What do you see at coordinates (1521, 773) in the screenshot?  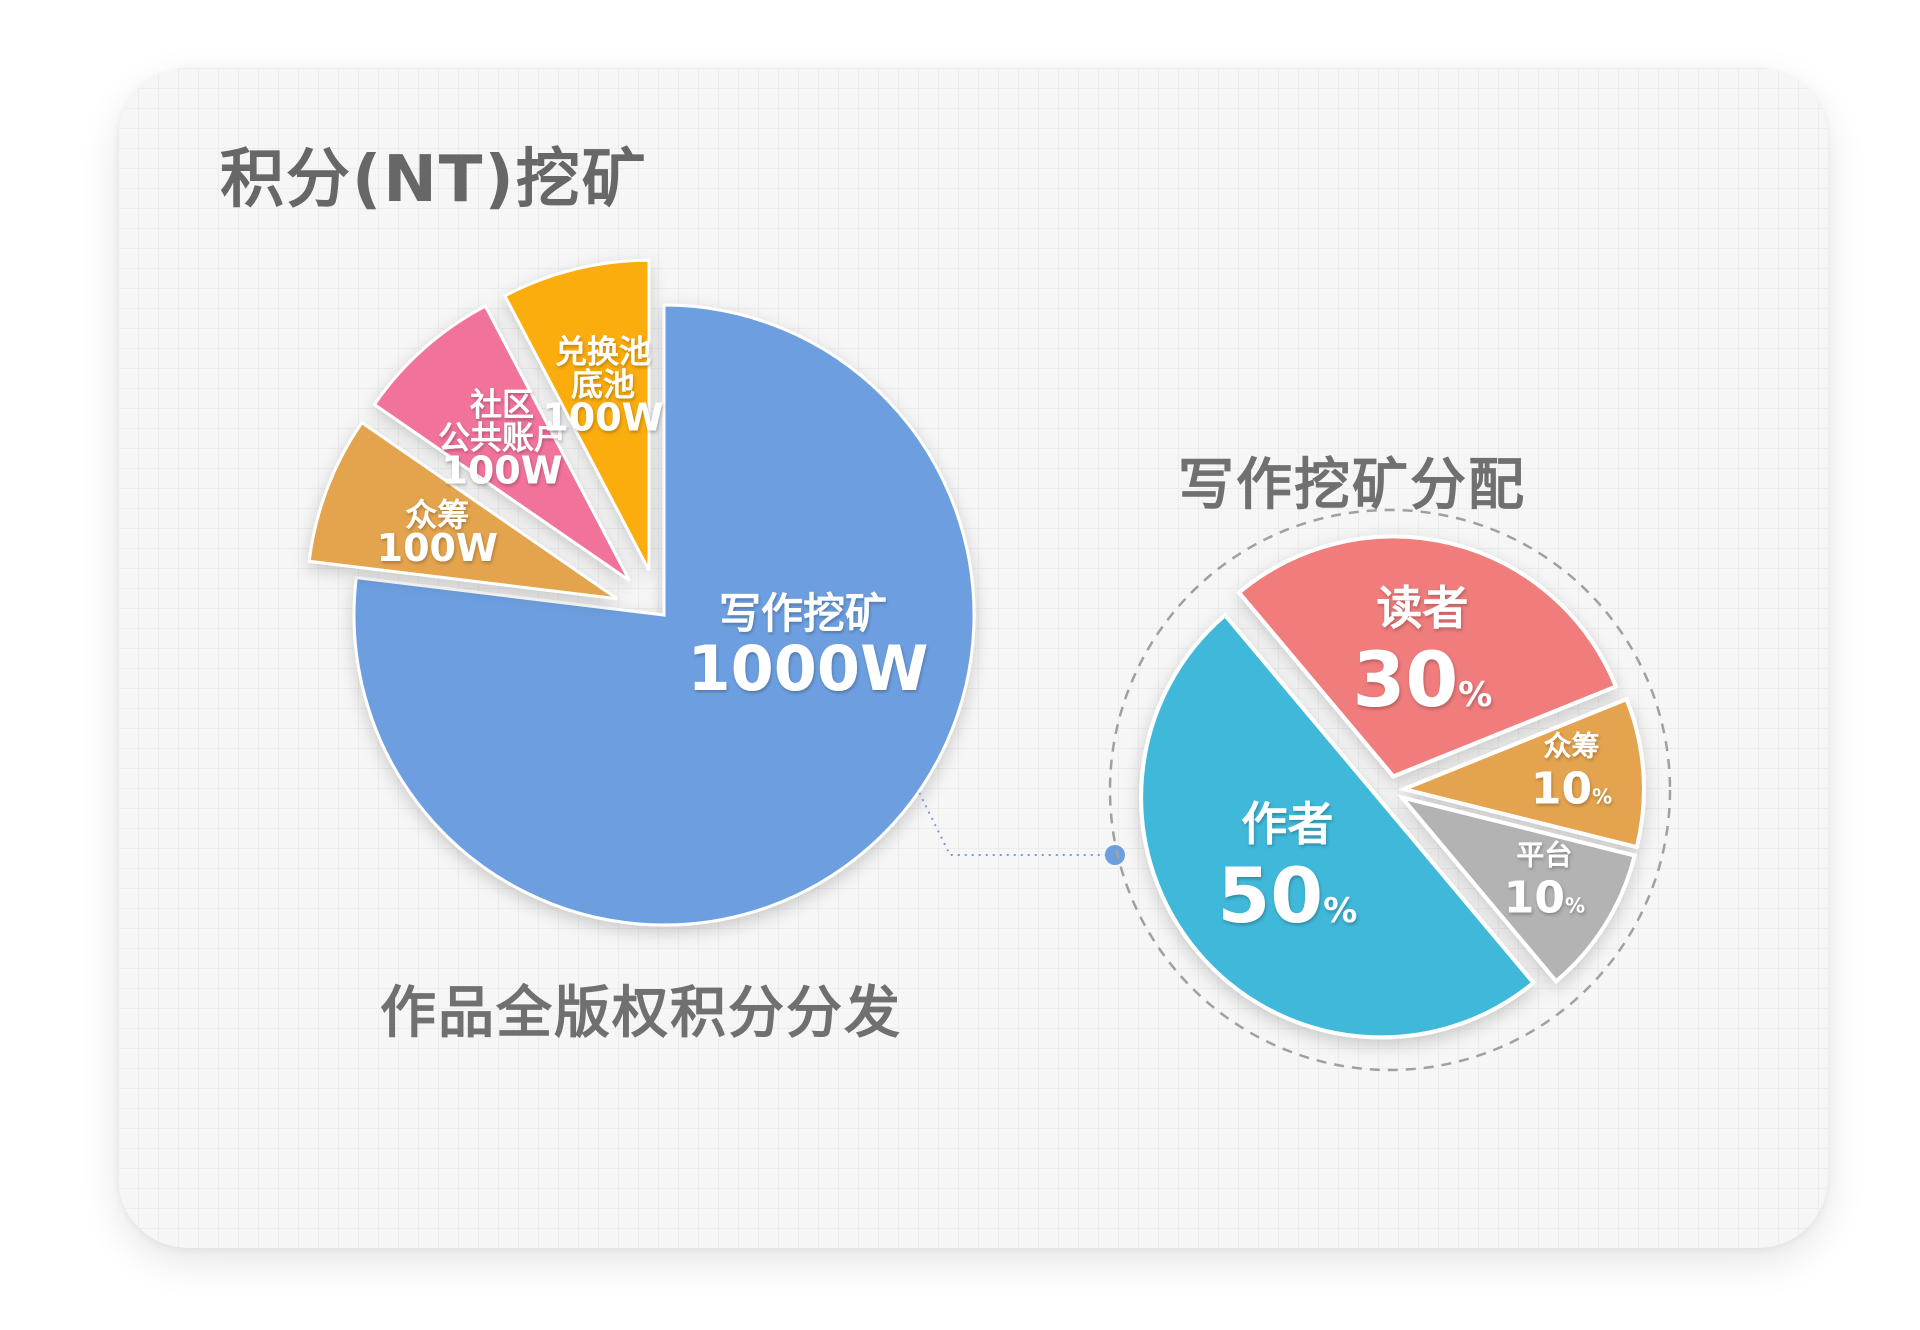 I see `right-slice-众筹` at bounding box center [1521, 773].